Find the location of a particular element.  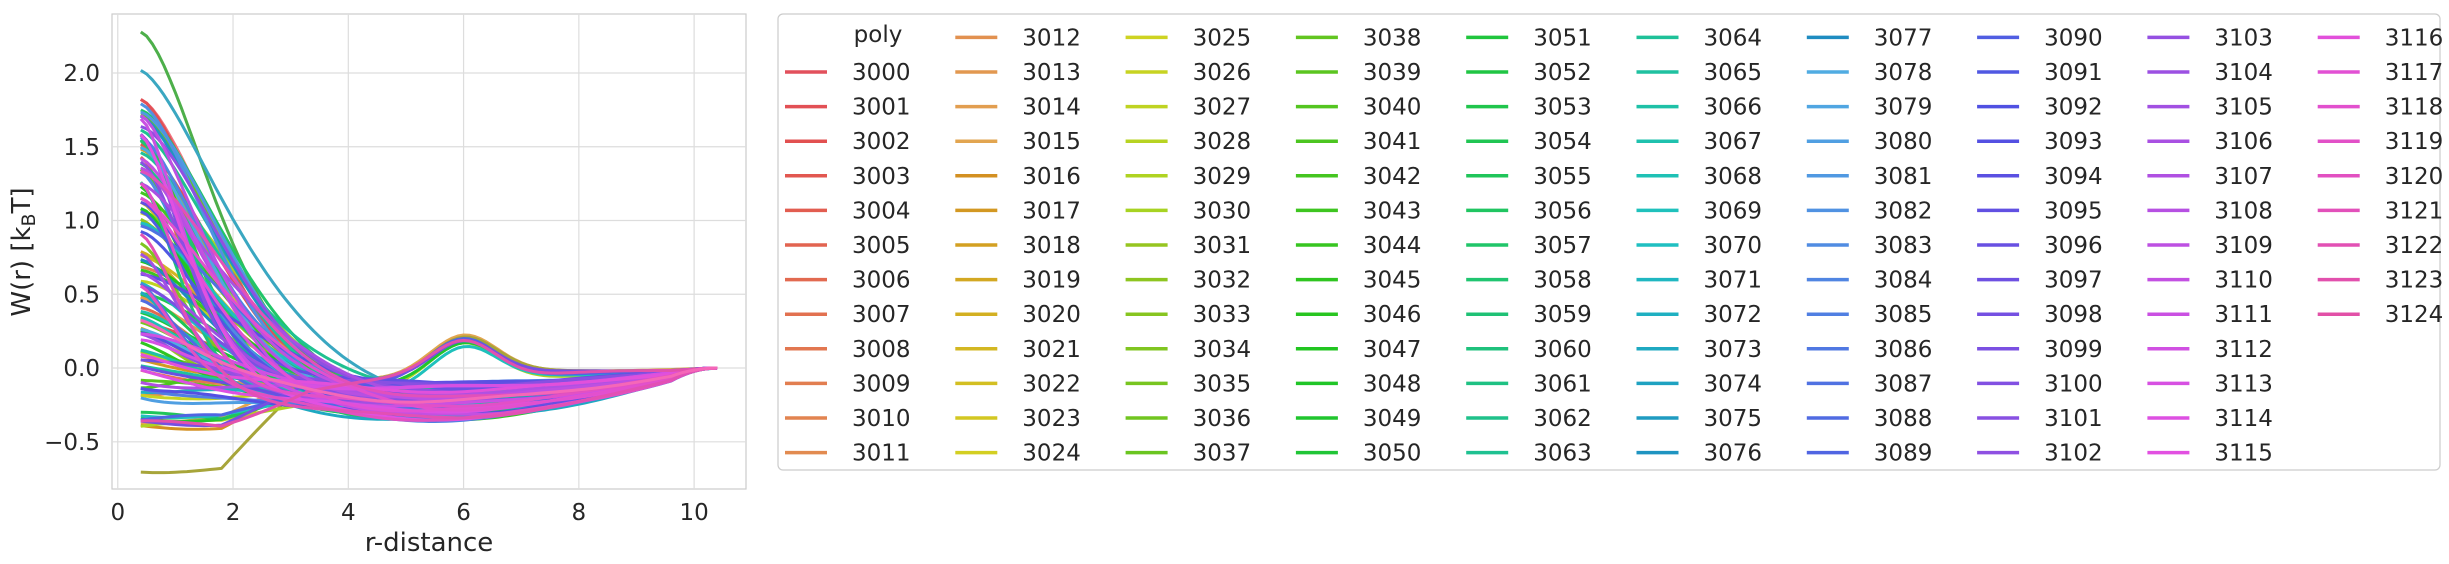

legend-label: 3118 is located at coordinates (2414, 108).